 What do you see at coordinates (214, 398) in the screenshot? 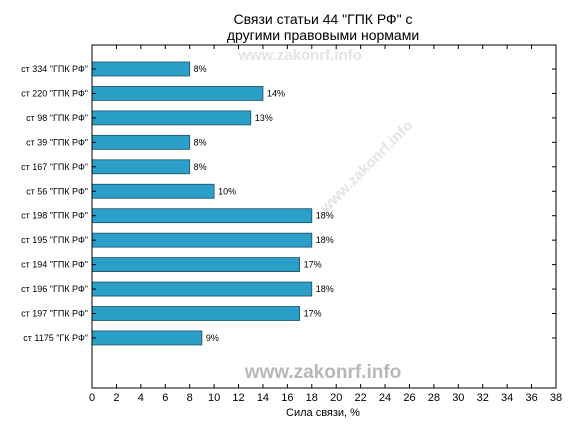
I see `x-tick-label: 10` at bounding box center [214, 398].